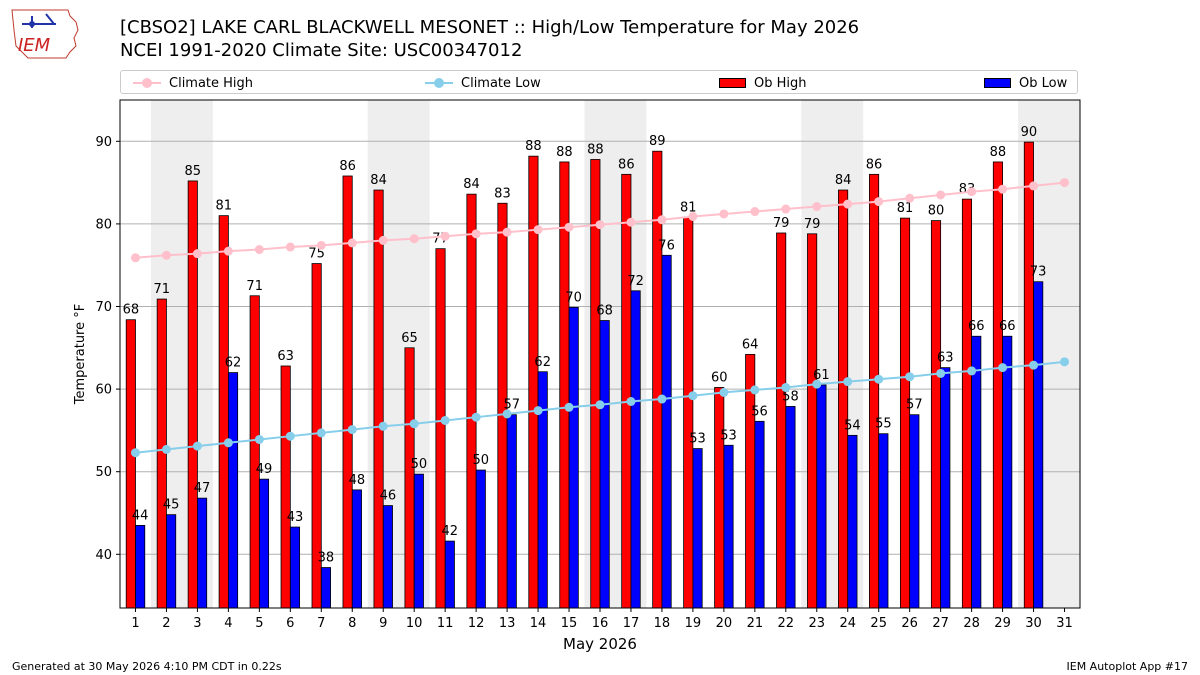  Describe the element at coordinates (1043, 83) in the screenshot. I see `legend-label-ob-low: Ob Low` at that location.